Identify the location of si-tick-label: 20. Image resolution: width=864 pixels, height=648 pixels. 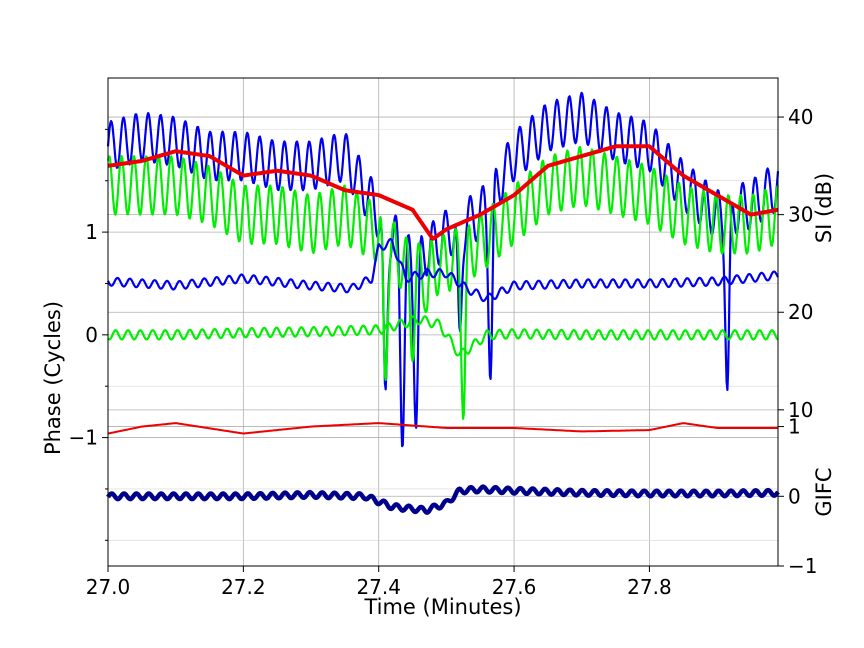
(800, 312).